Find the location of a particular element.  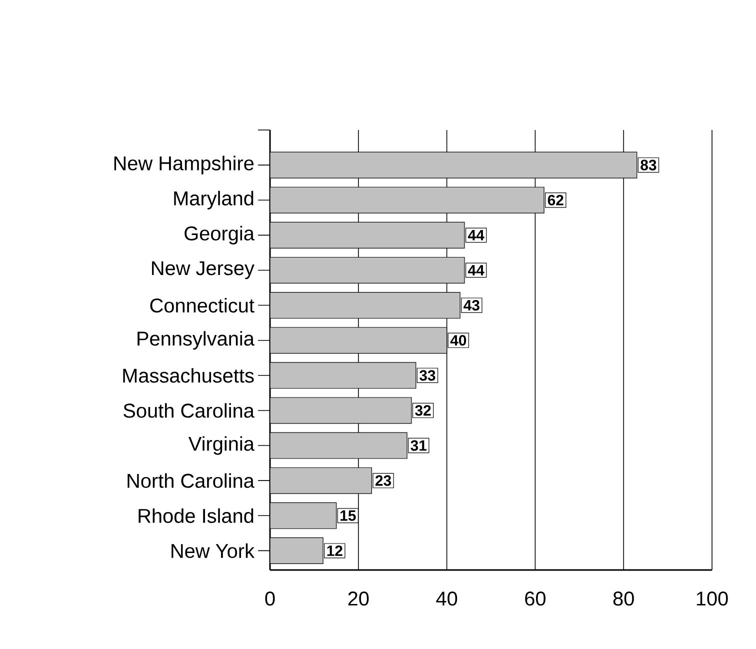

y-tick-label: New Hampshire is located at coordinates (184, 165).